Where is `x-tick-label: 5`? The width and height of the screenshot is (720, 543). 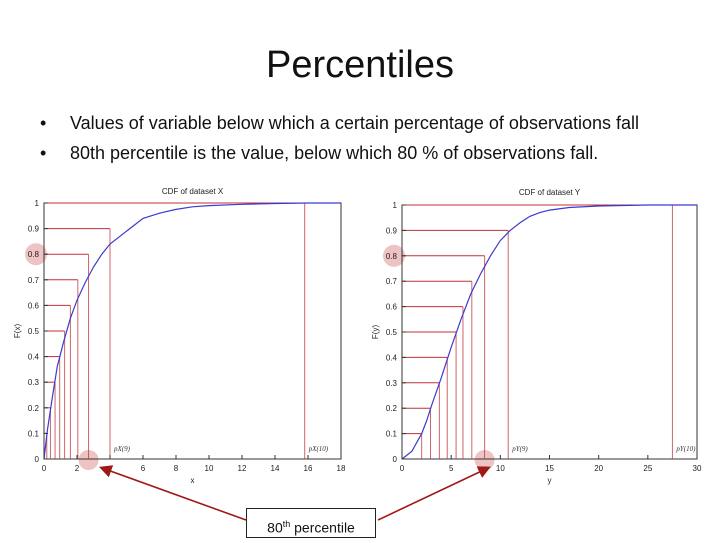
x-tick-label: 5 is located at coordinates (451, 468).